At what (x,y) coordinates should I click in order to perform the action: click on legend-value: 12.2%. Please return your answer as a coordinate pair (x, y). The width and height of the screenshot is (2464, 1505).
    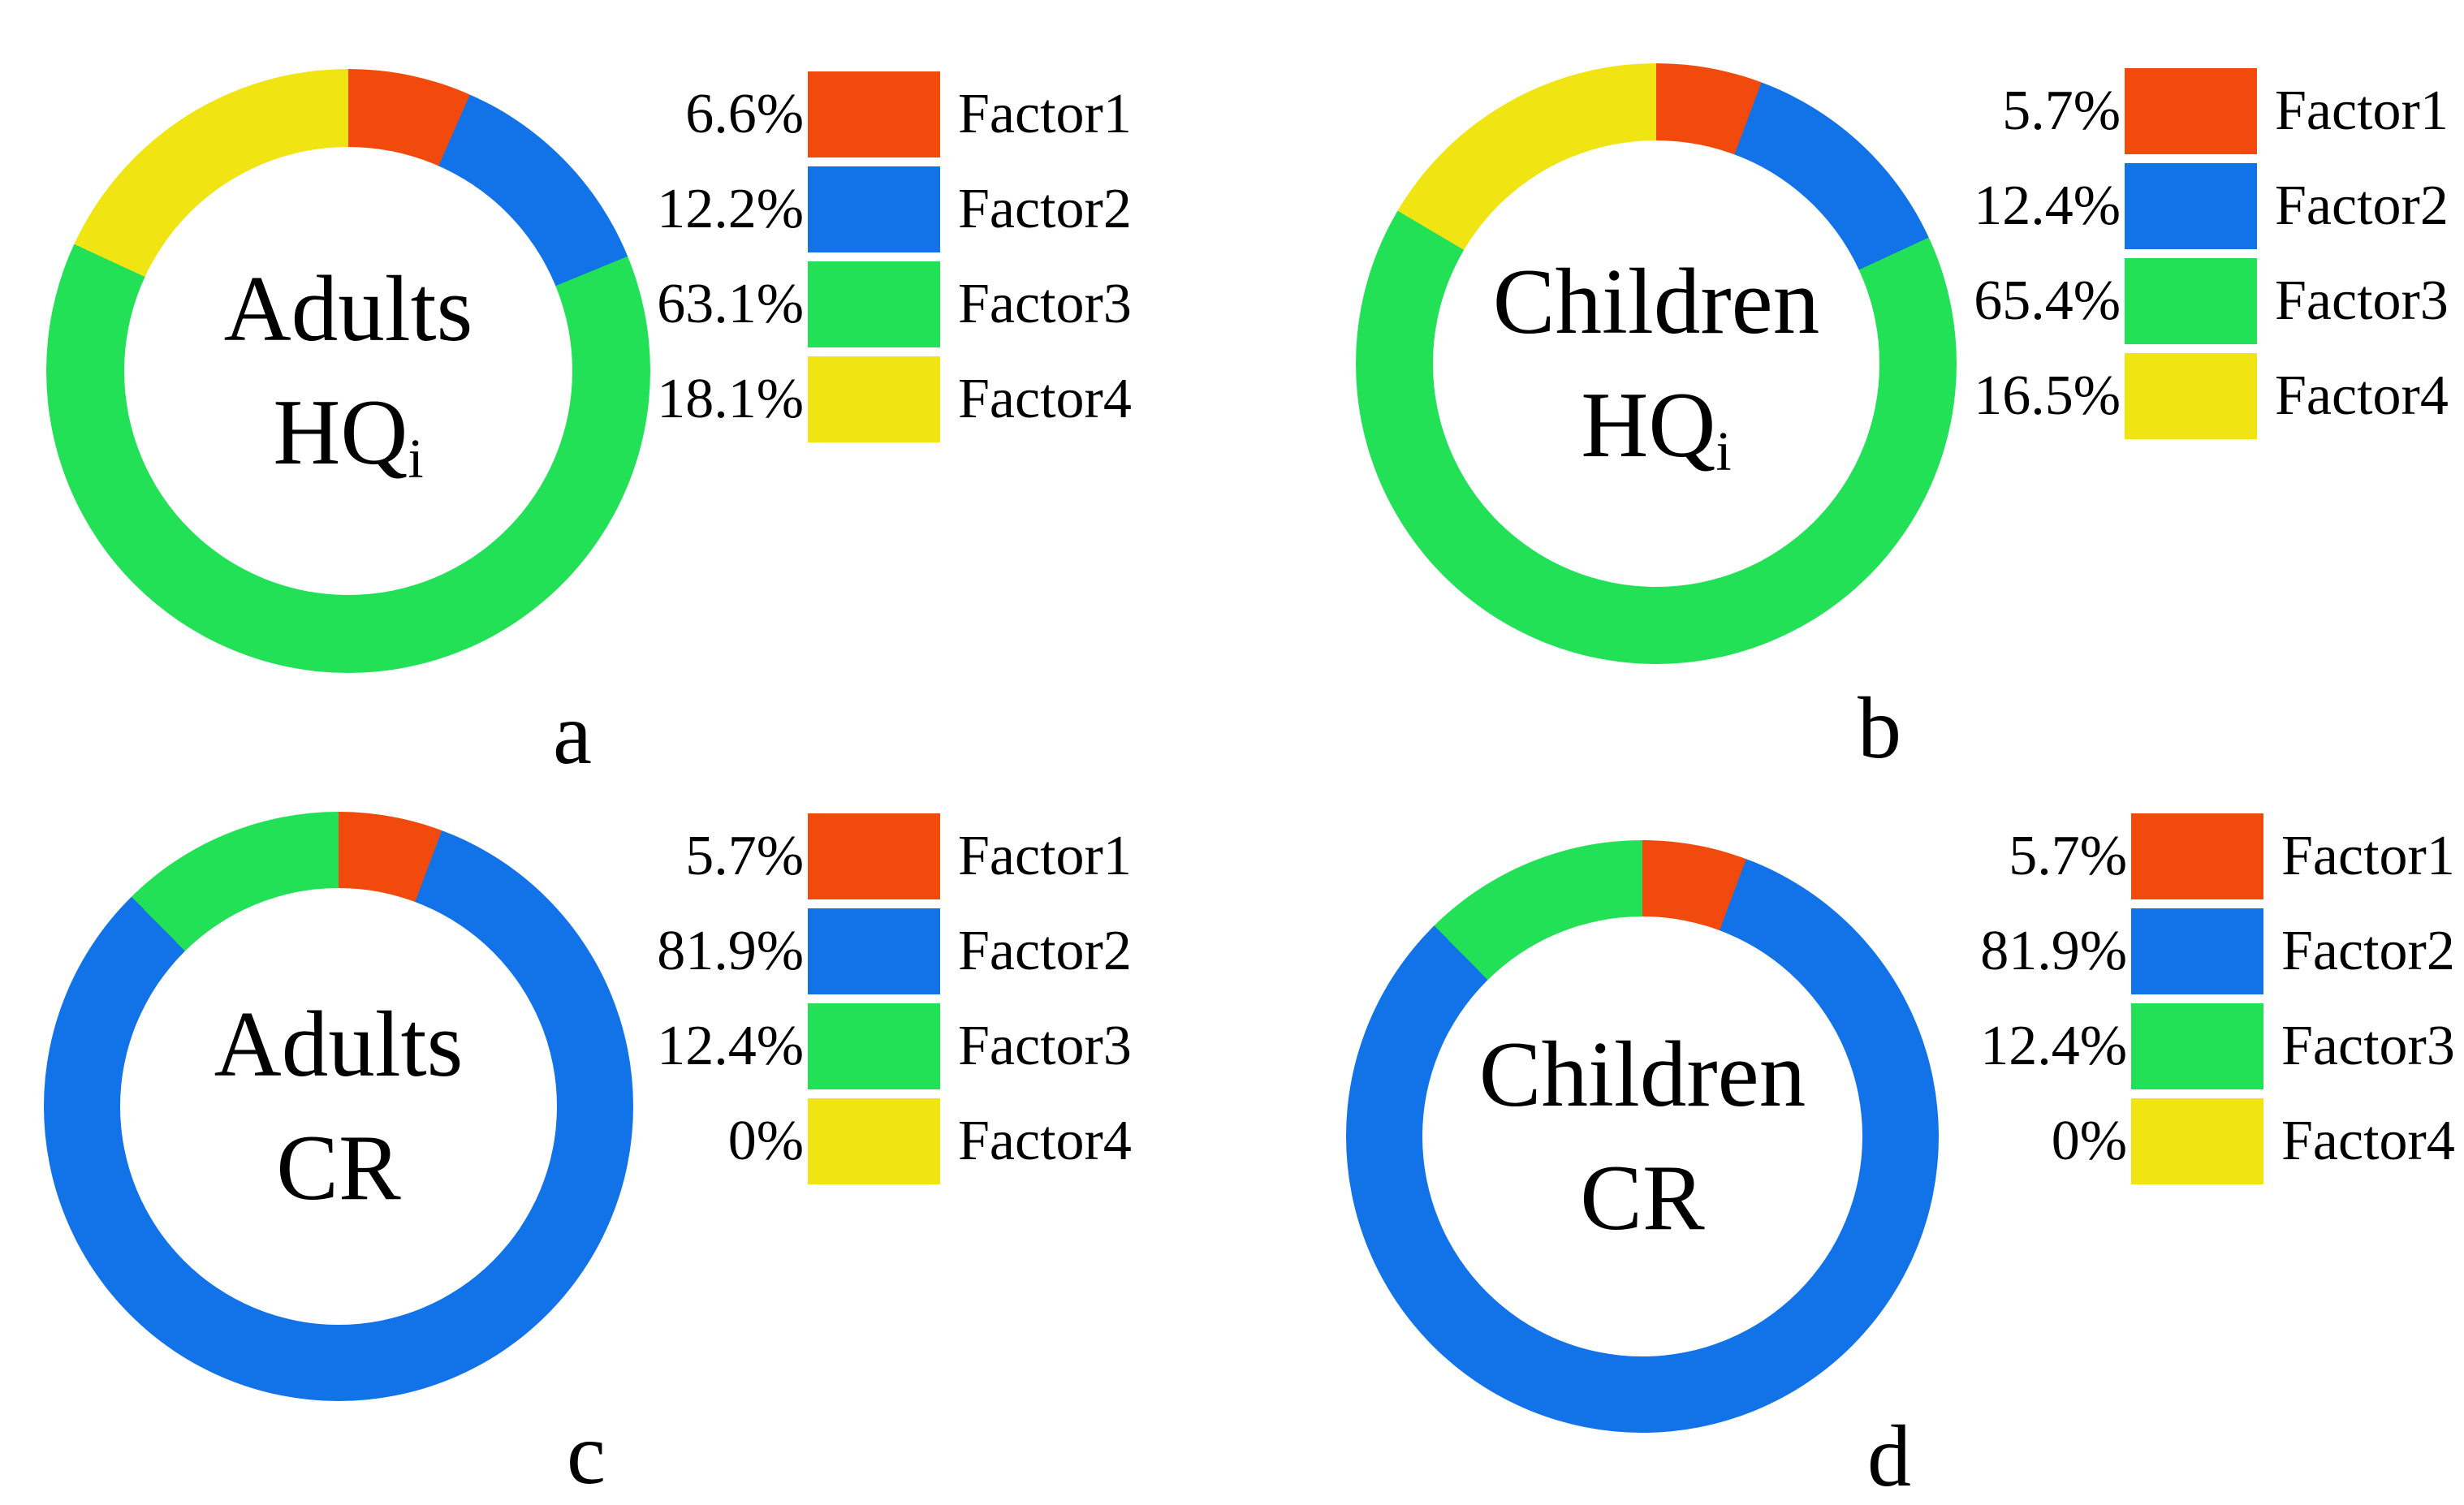
    Looking at the image, I should click on (730, 209).